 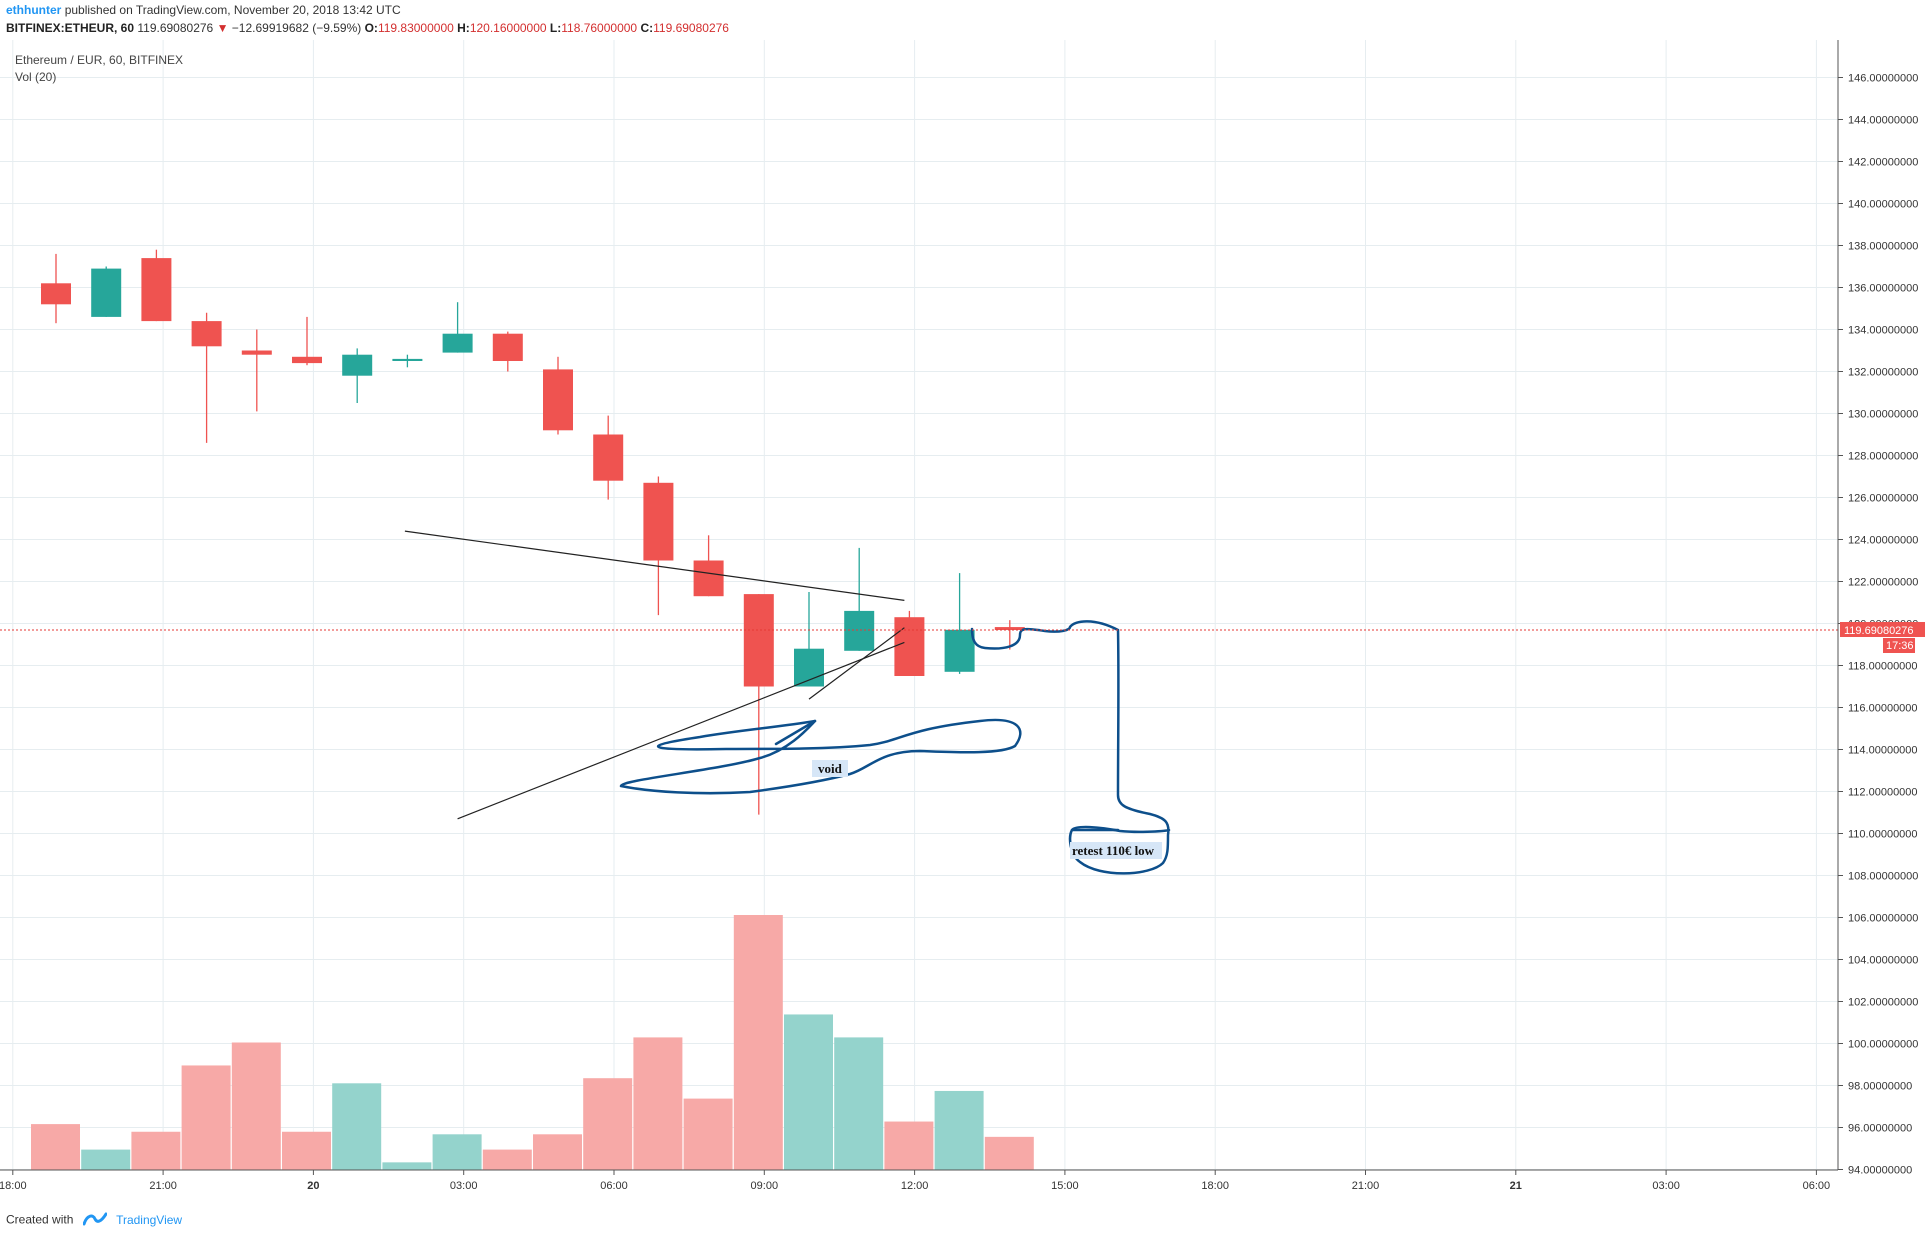 I want to click on price-tick-label: 124.00000000, so click(x=1883, y=541).